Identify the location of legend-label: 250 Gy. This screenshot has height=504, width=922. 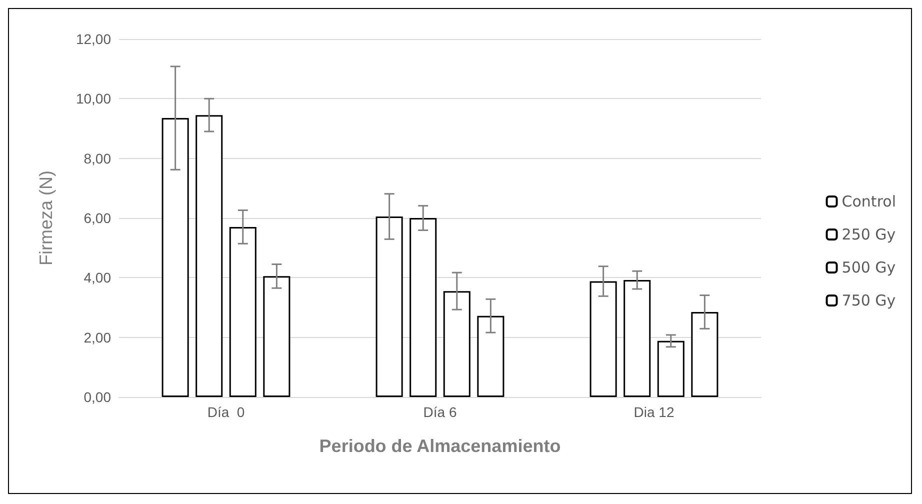
(869, 235).